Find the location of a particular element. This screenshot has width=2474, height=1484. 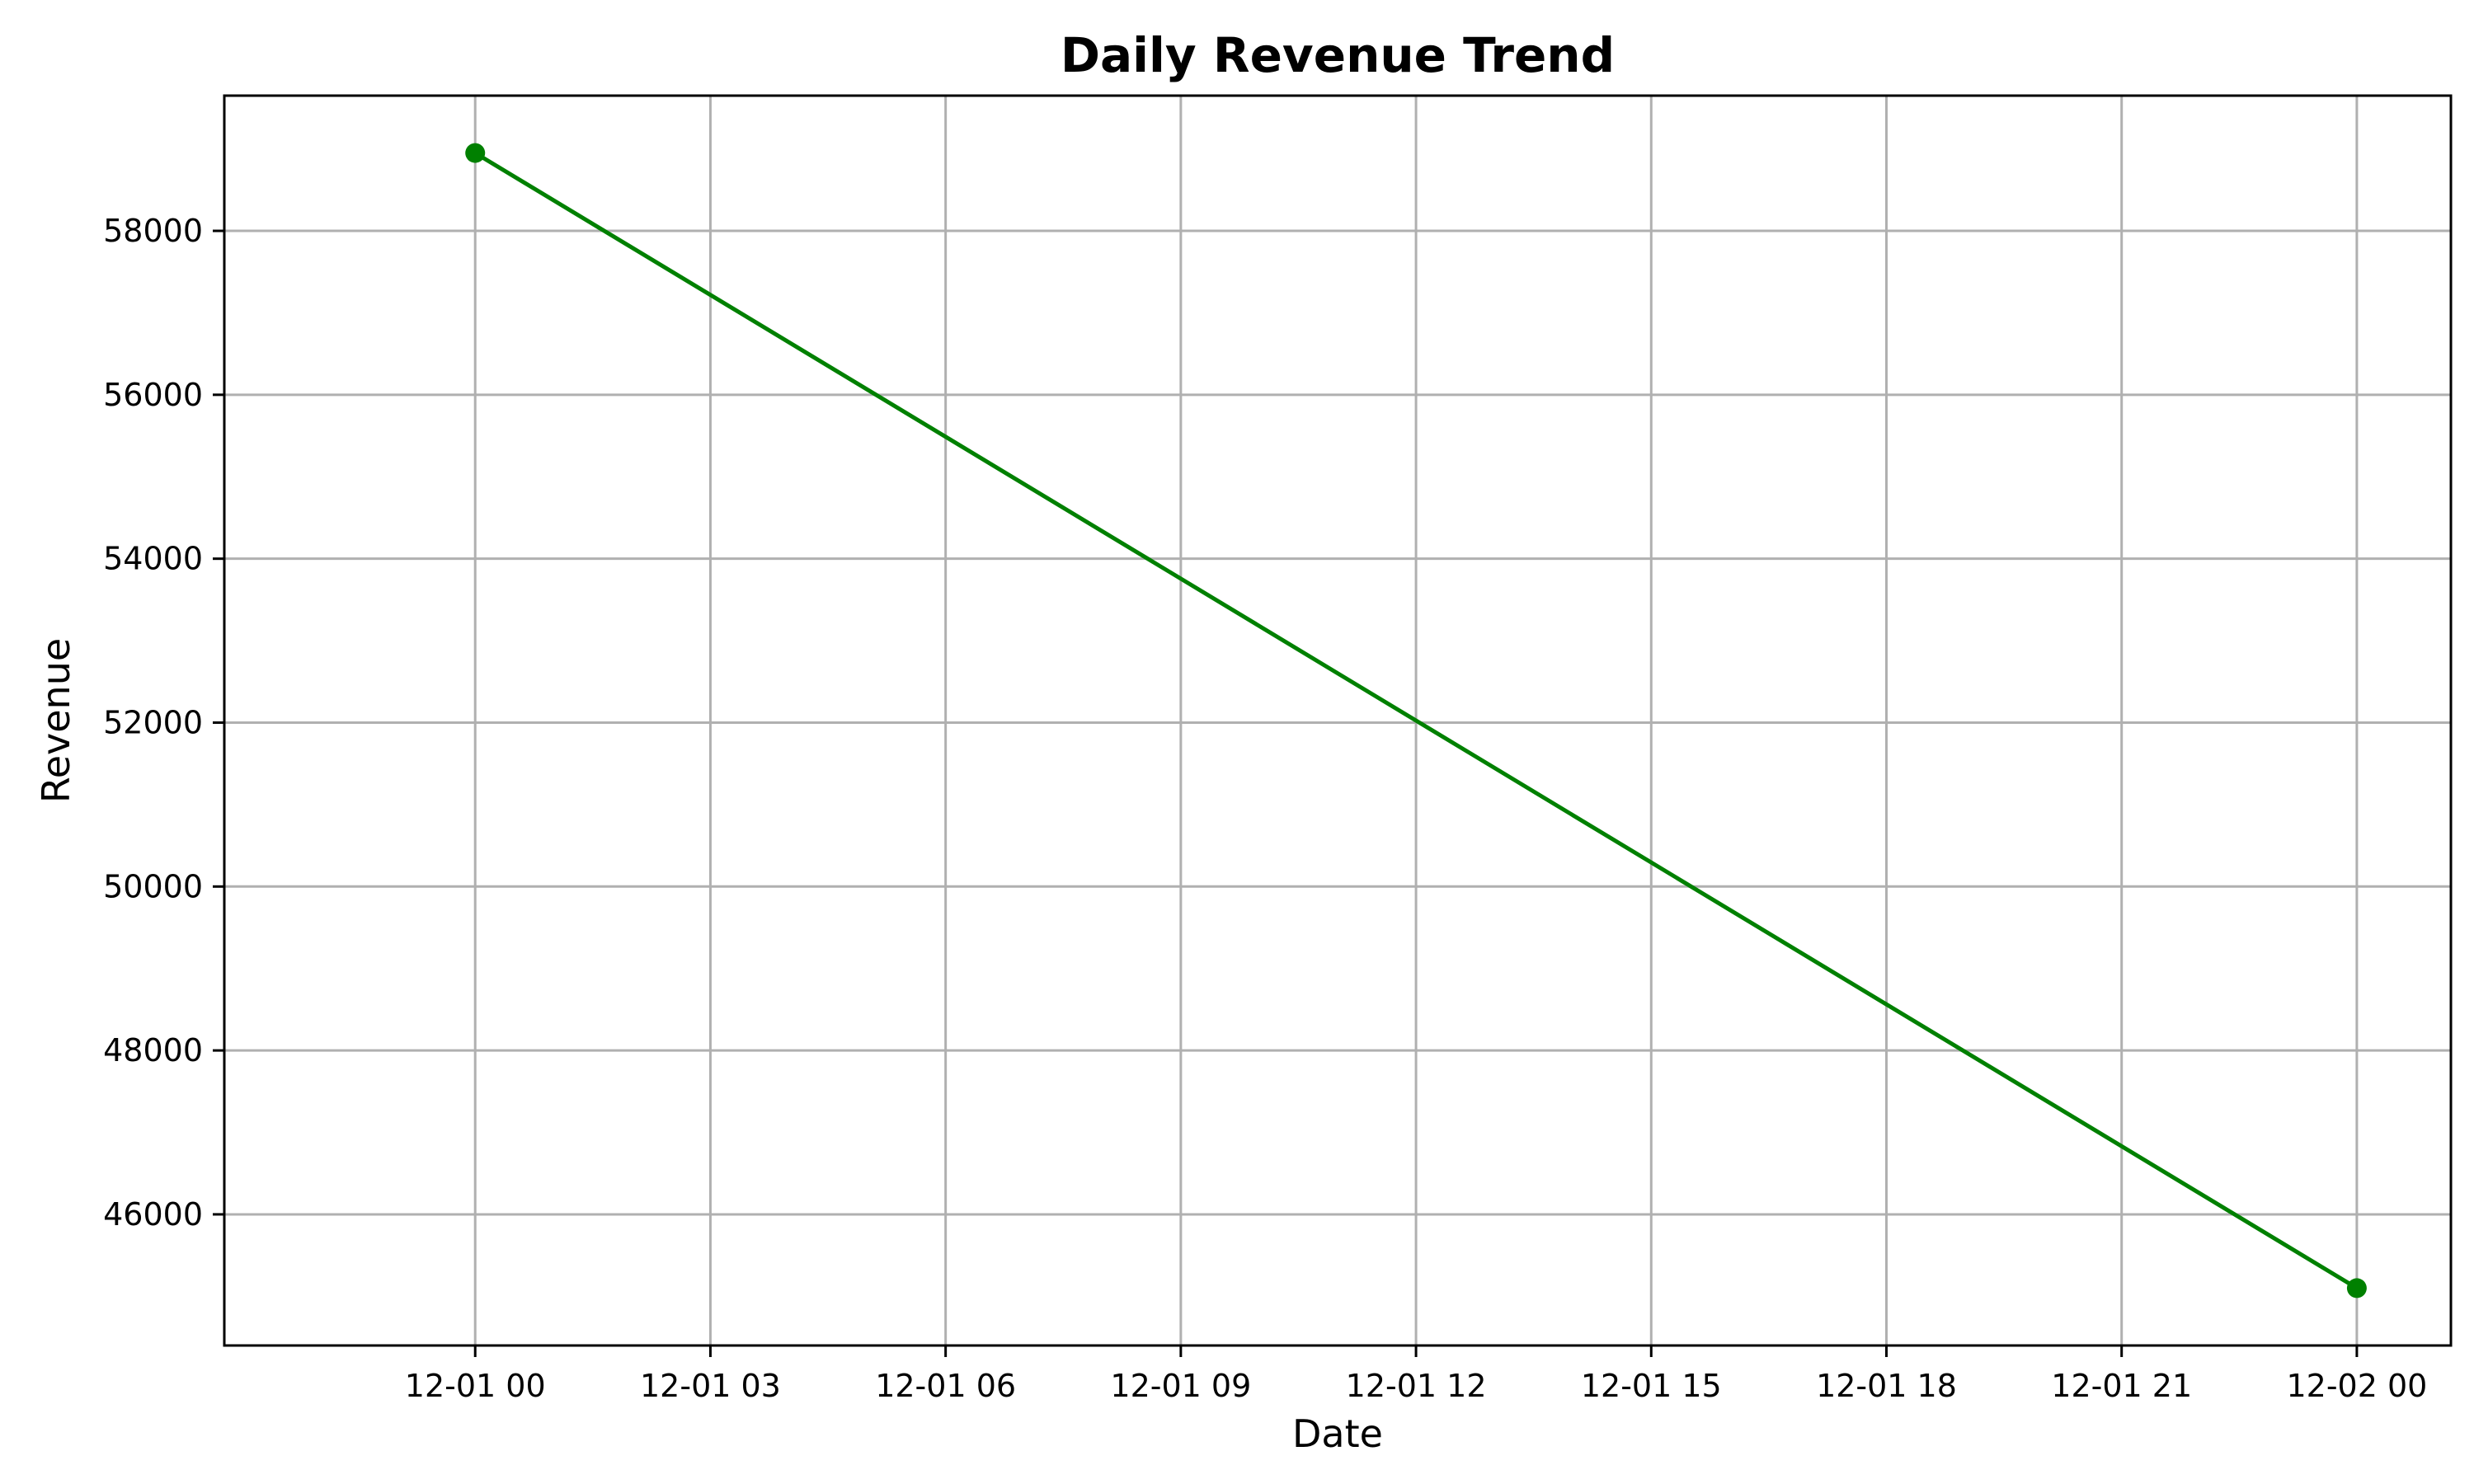

y-tick-label: 52000 is located at coordinates (153, 722).